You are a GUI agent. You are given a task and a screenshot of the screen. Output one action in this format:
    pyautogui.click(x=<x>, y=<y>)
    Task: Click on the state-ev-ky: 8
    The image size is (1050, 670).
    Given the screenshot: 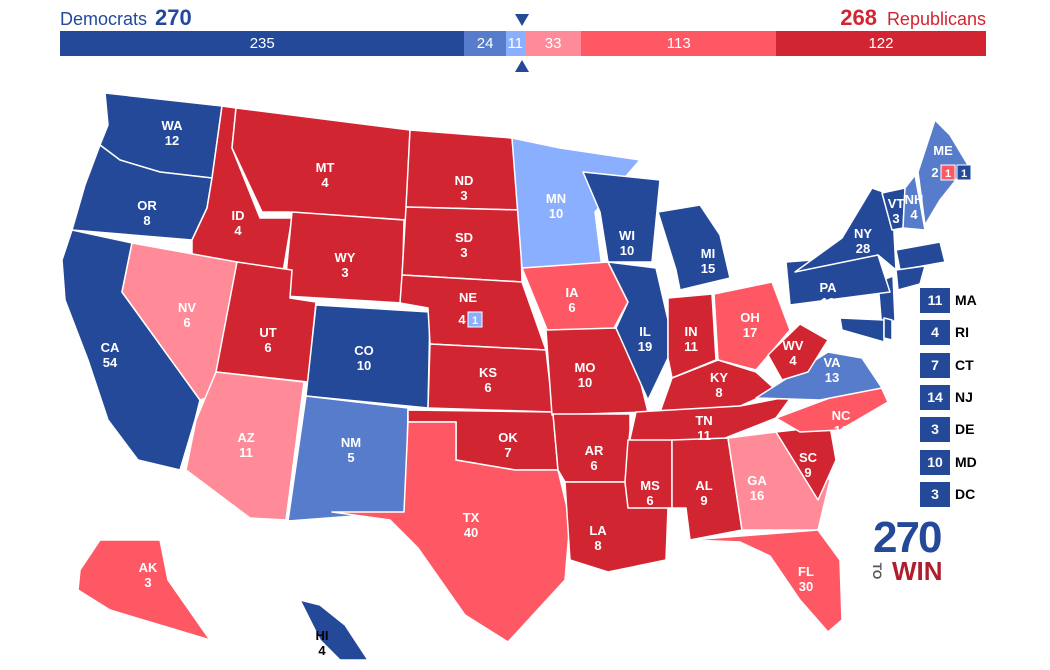 What is the action you would take?
    pyautogui.click(x=718, y=392)
    